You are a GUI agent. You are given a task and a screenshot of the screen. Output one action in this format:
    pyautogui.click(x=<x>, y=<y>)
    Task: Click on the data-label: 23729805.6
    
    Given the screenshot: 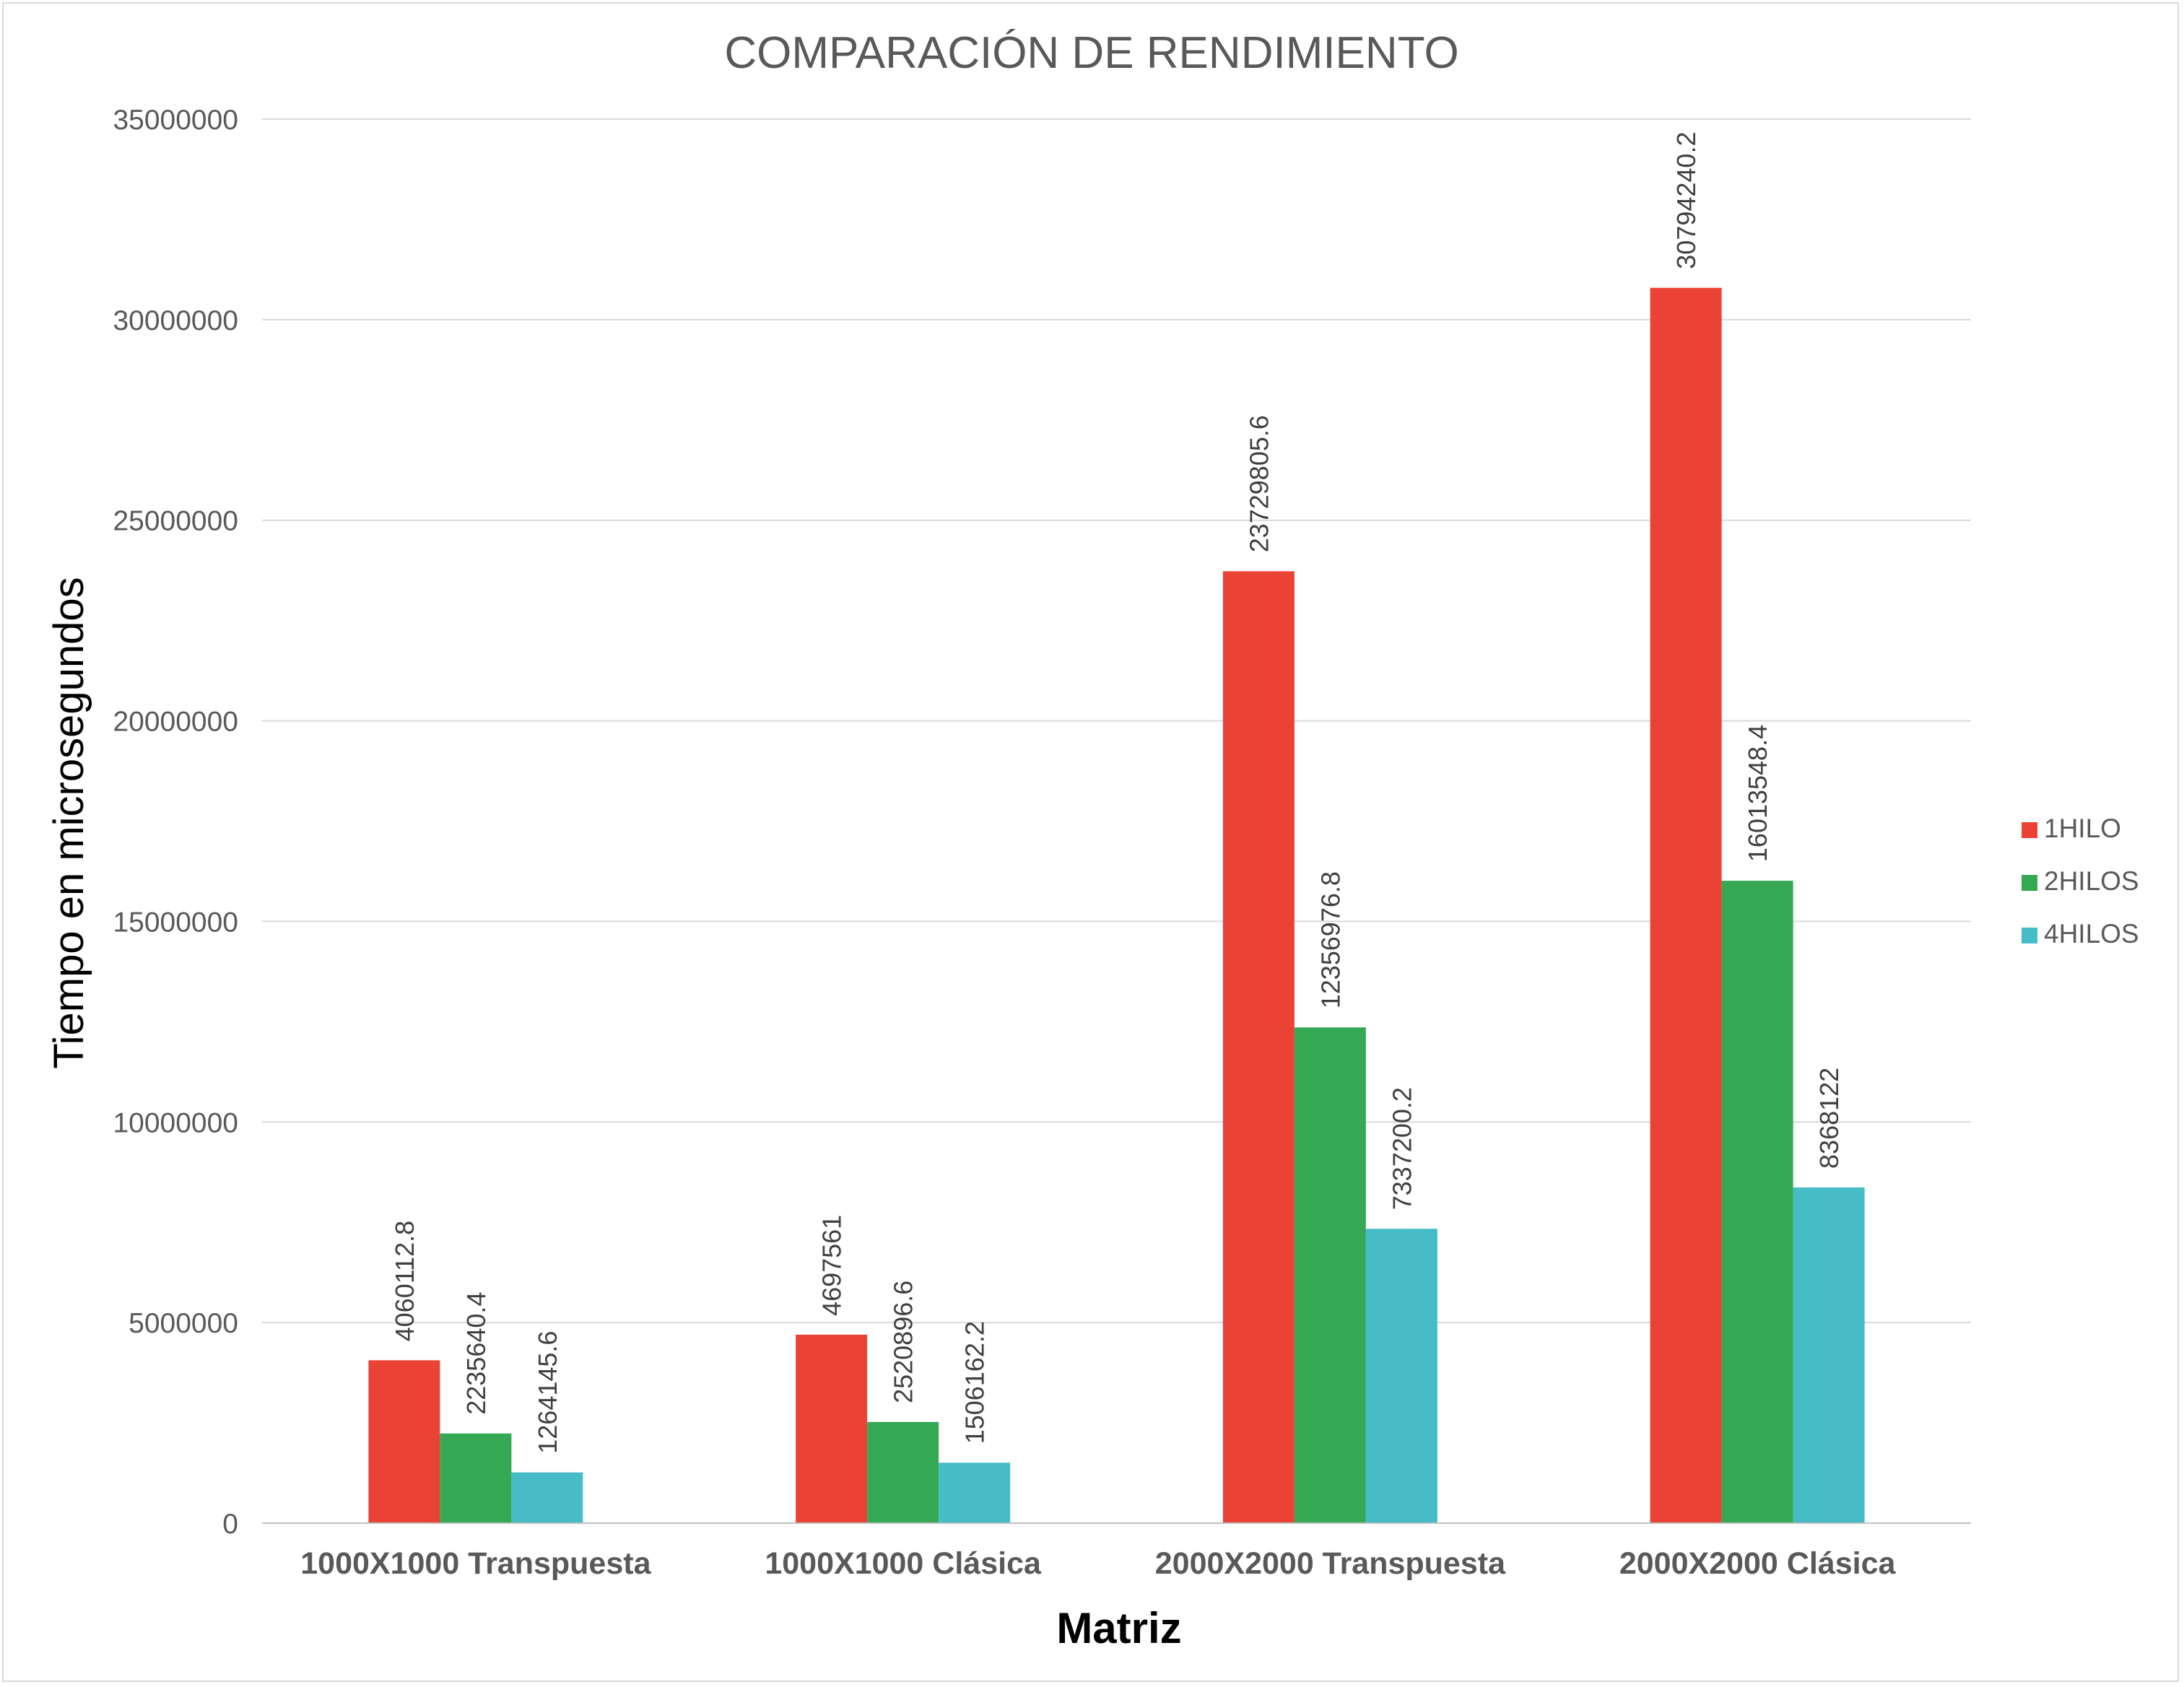 What is the action you would take?
    pyautogui.click(x=1259, y=483)
    